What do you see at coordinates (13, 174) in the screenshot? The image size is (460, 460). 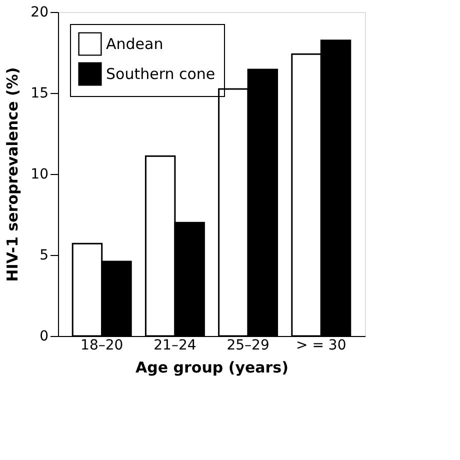 I see `y-axis-title: HIV-1 seroprevalence (%)` at bounding box center [13, 174].